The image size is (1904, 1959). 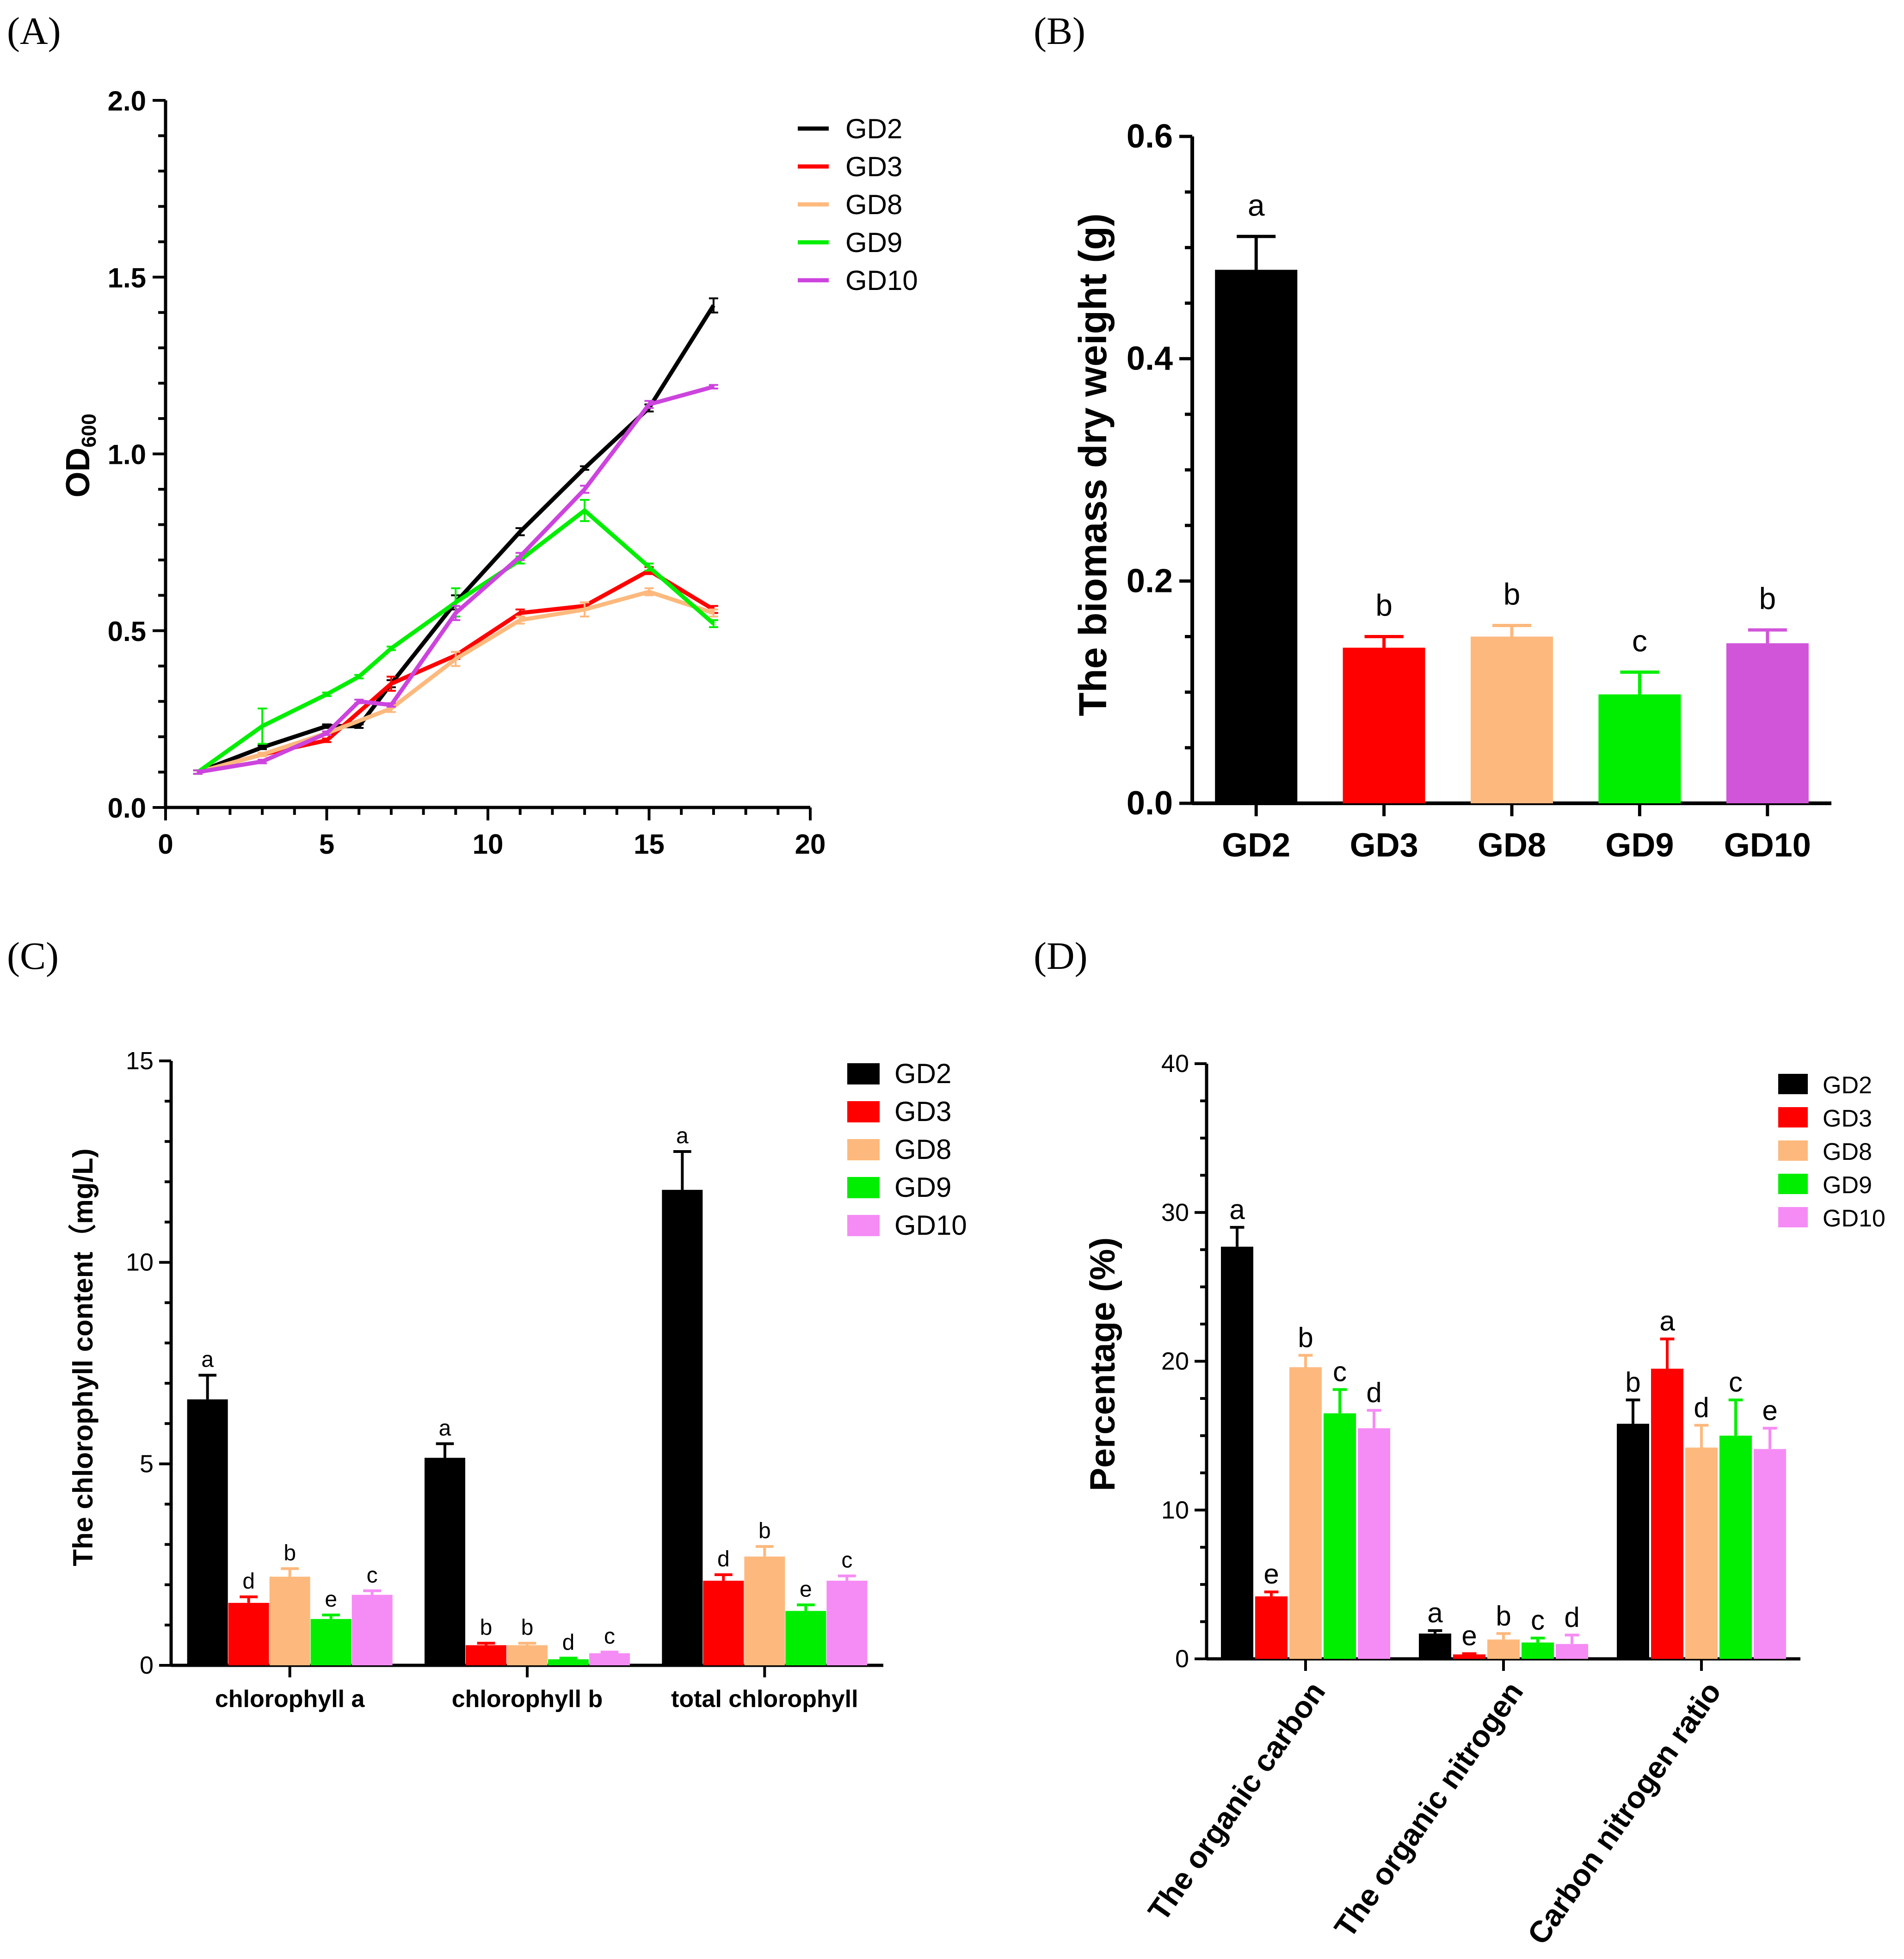 I want to click on panel-label-d: (D), so click(x=1061, y=956).